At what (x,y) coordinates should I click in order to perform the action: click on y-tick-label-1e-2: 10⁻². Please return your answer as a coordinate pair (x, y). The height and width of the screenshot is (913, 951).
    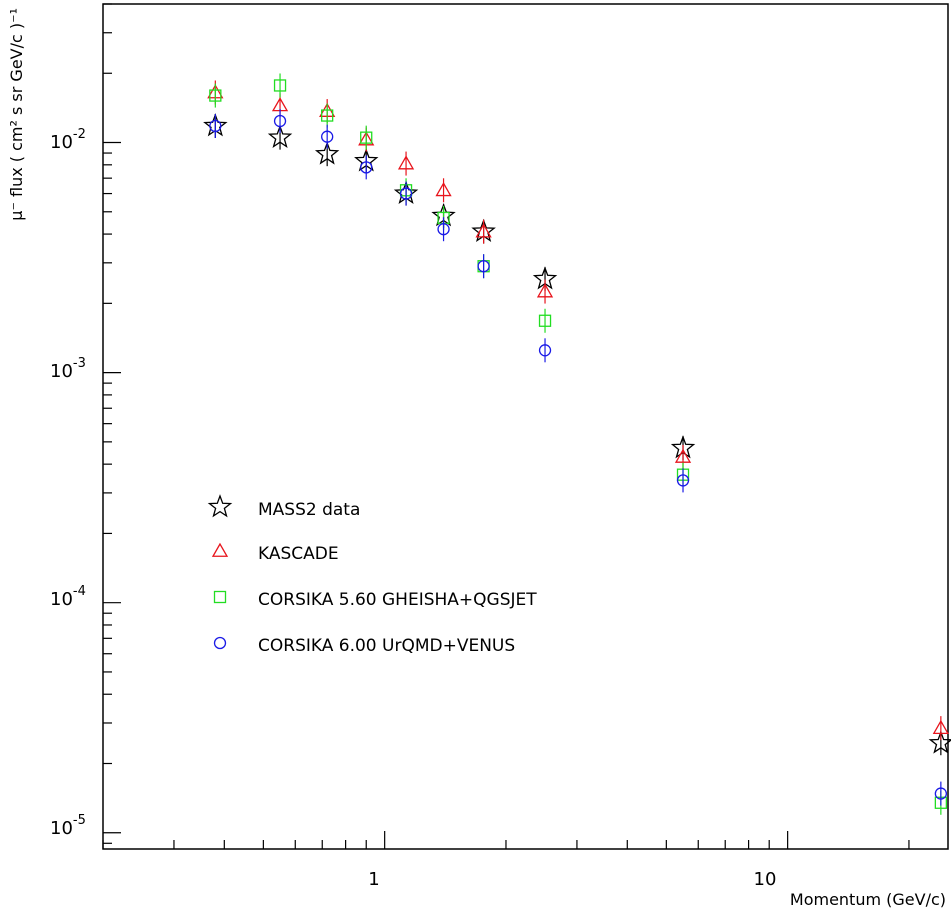
    Looking at the image, I should click on (68, 140).